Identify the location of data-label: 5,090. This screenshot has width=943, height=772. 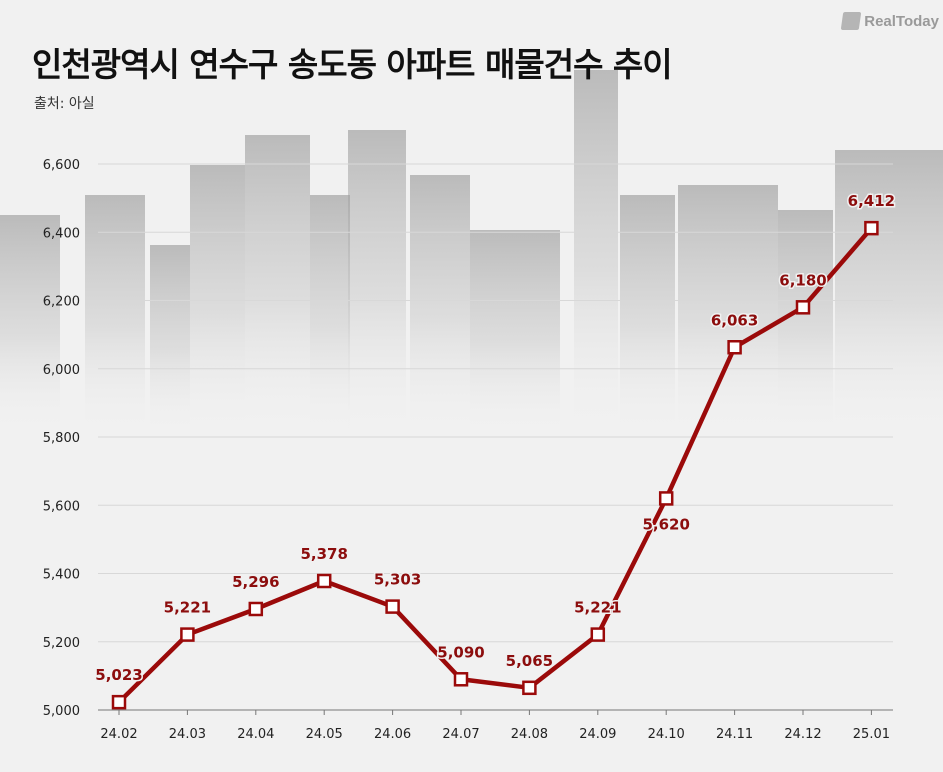
(460, 652).